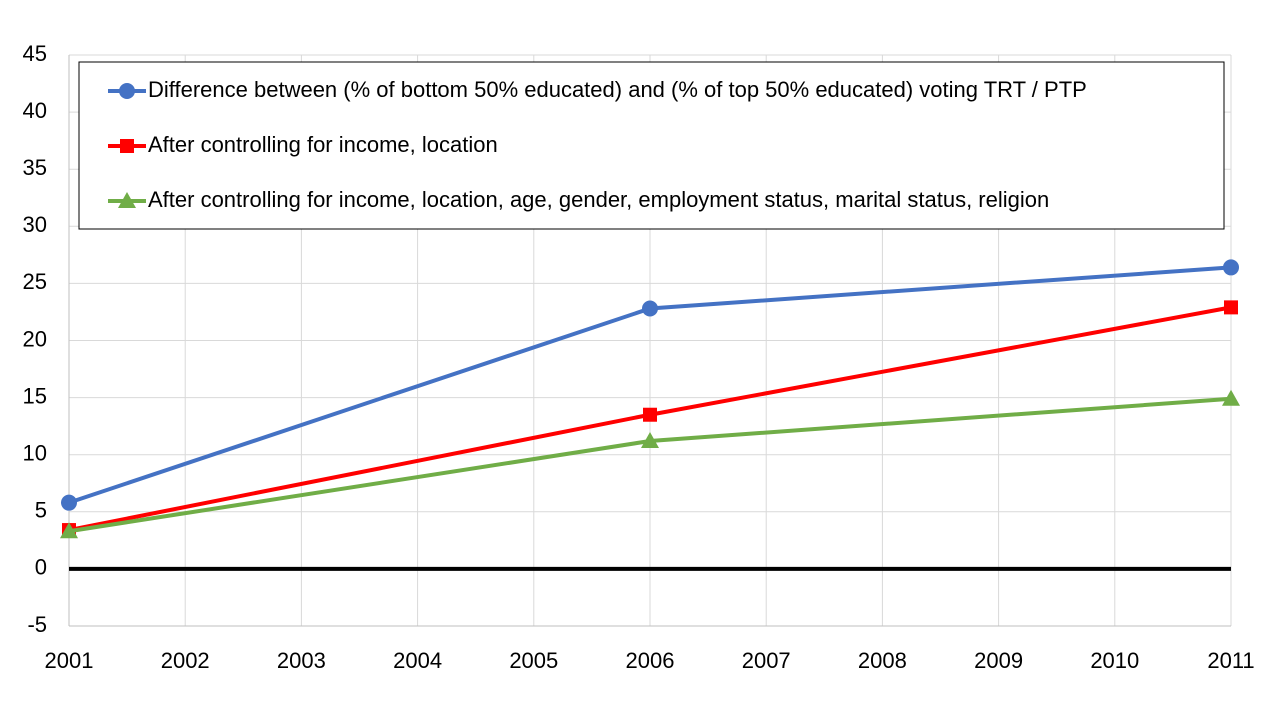  What do you see at coordinates (650, 660) in the screenshot?
I see `x-tick-label: 2006` at bounding box center [650, 660].